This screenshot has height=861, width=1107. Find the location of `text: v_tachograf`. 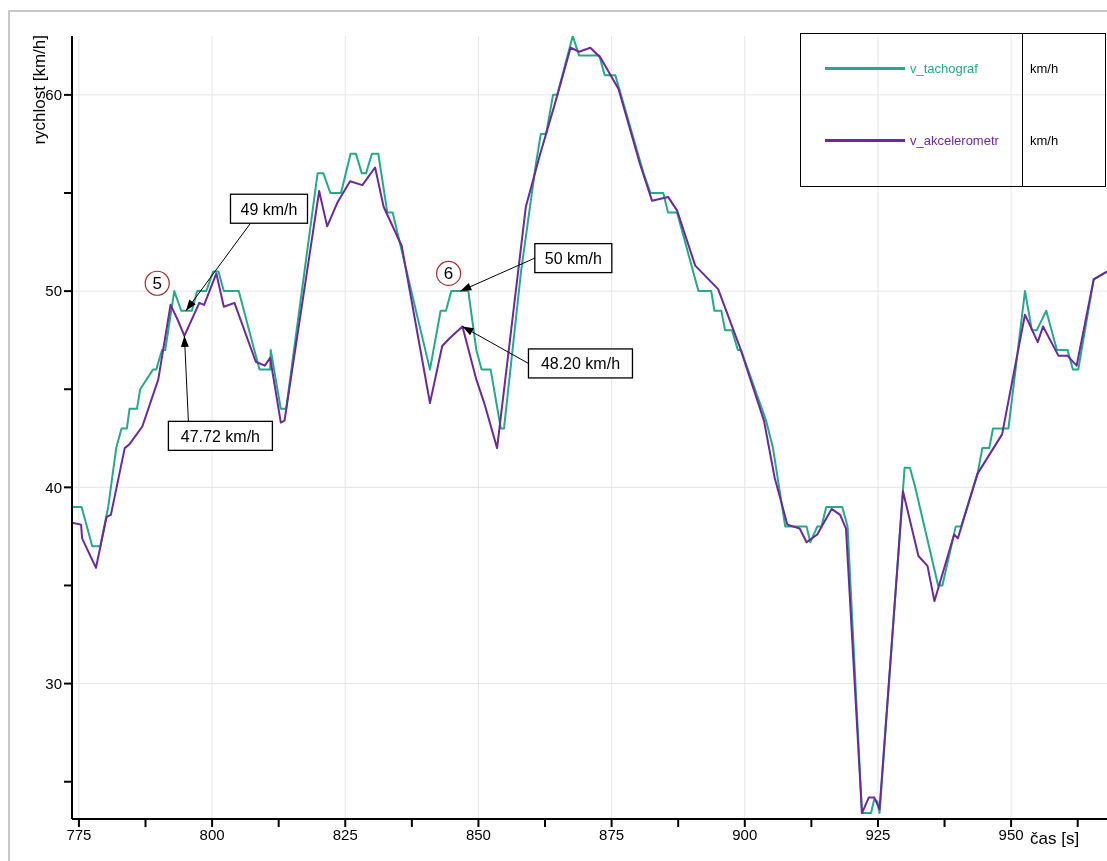

text: v_tachograf is located at coordinates (944, 68).